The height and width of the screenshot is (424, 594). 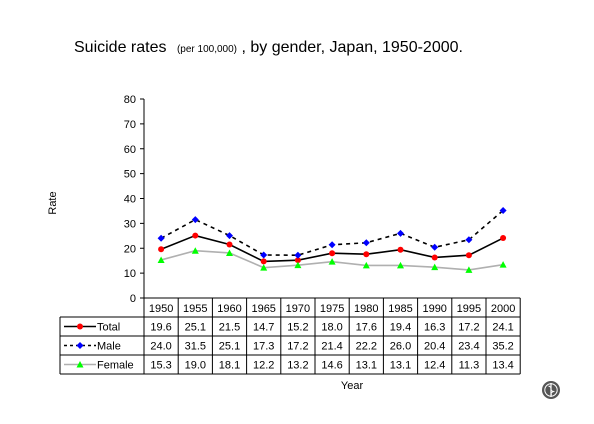 What do you see at coordinates (130, 200) in the screenshot?
I see `y-tick-label: 40` at bounding box center [130, 200].